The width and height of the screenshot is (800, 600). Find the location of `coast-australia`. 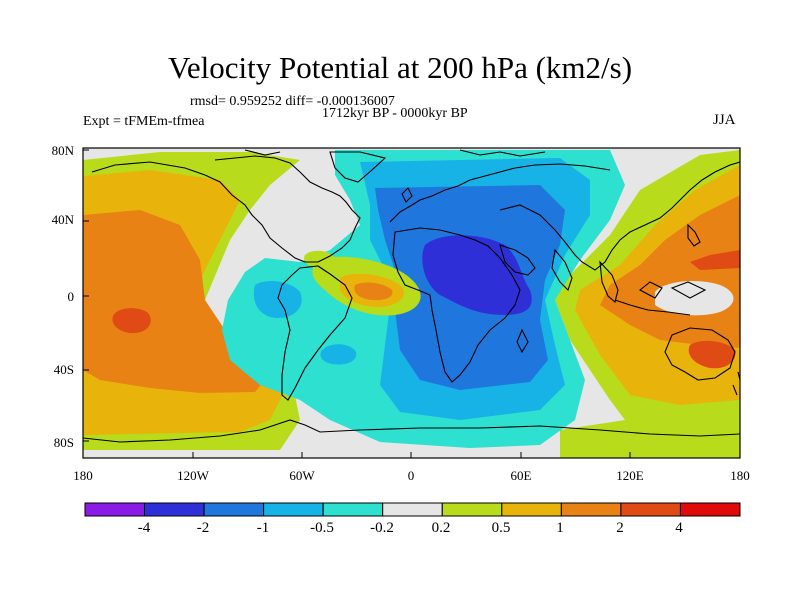

coast-australia is located at coordinates (700, 354).